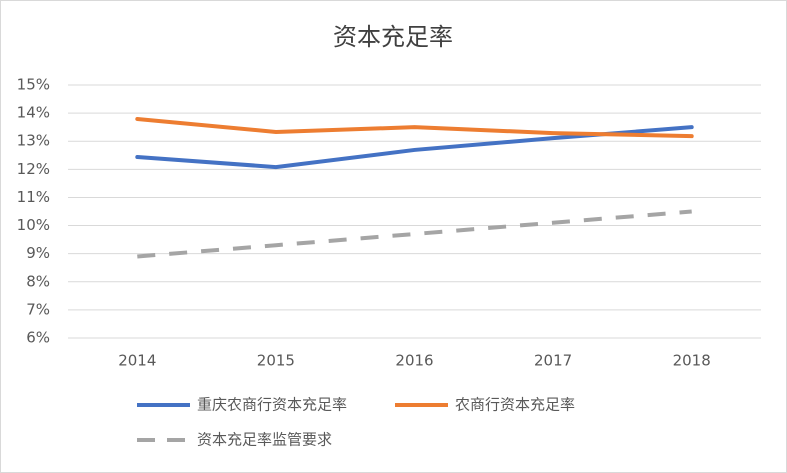 The height and width of the screenshot is (473, 787). What do you see at coordinates (38, 281) in the screenshot?
I see `y-tick-label: 8%` at bounding box center [38, 281].